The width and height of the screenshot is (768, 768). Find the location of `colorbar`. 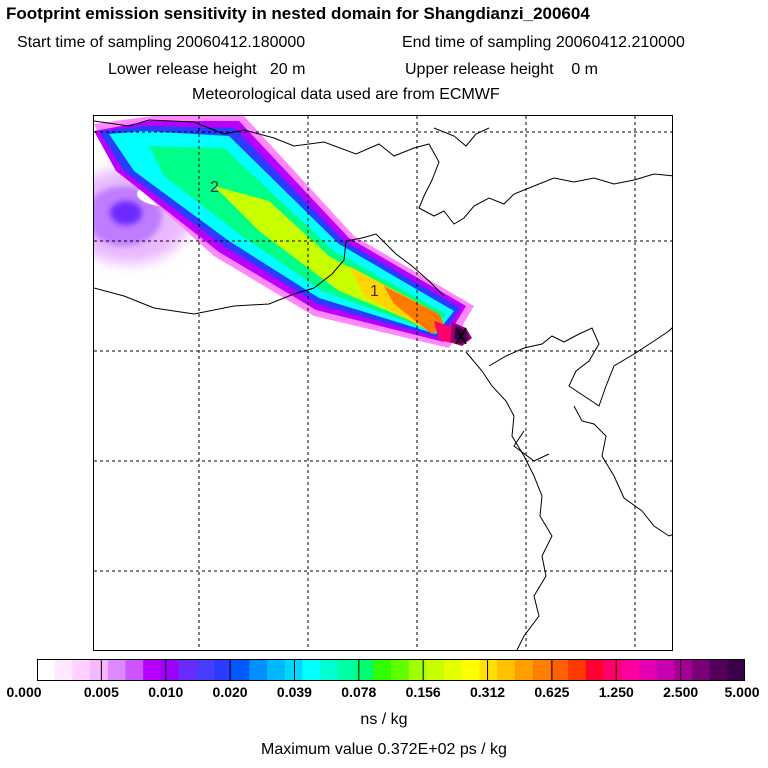

colorbar is located at coordinates (391, 670).